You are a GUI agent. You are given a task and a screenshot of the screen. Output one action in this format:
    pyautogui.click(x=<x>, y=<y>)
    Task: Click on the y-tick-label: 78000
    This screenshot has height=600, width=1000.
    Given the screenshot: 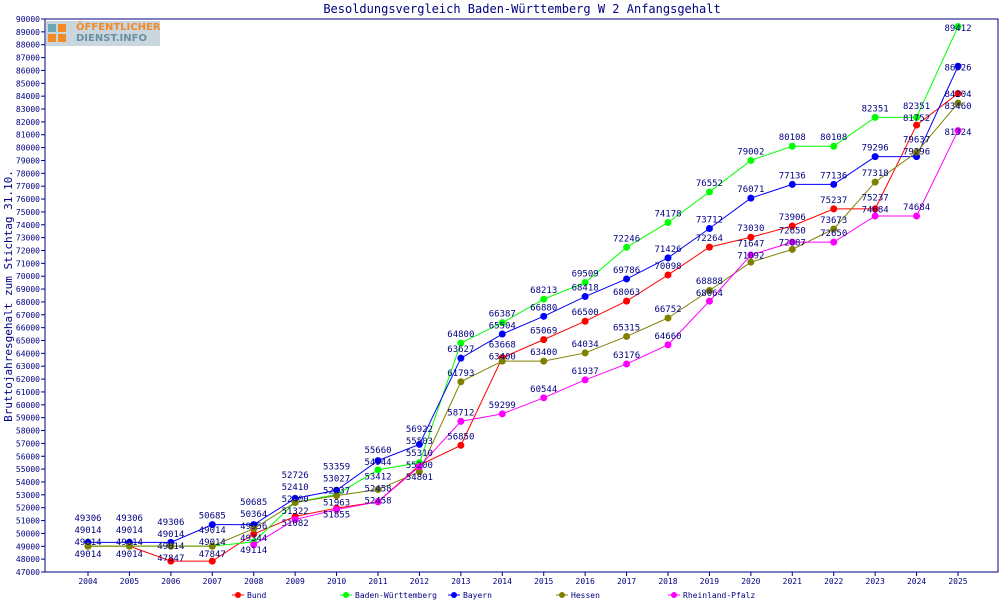 What is the action you would take?
    pyautogui.click(x=28, y=173)
    